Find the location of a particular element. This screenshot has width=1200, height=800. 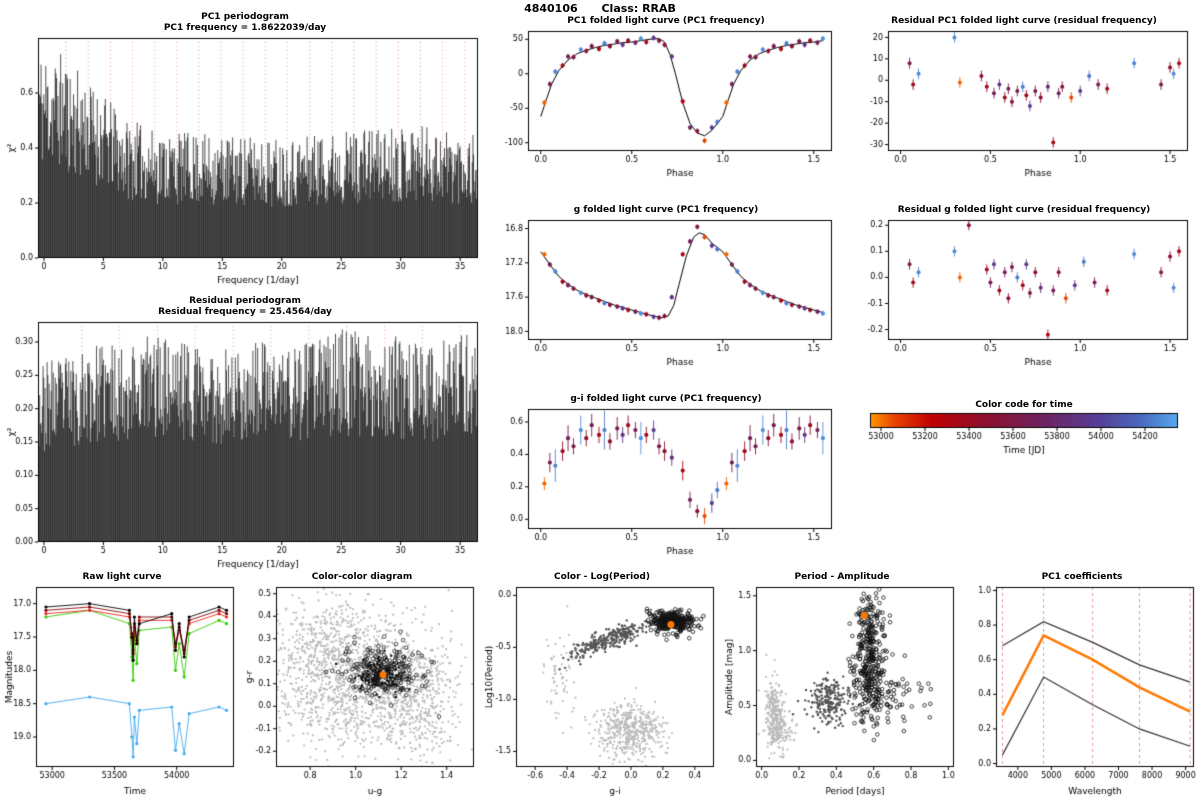

panel-time-colorbar: Color code for time is located at coordinates (1024, 432).